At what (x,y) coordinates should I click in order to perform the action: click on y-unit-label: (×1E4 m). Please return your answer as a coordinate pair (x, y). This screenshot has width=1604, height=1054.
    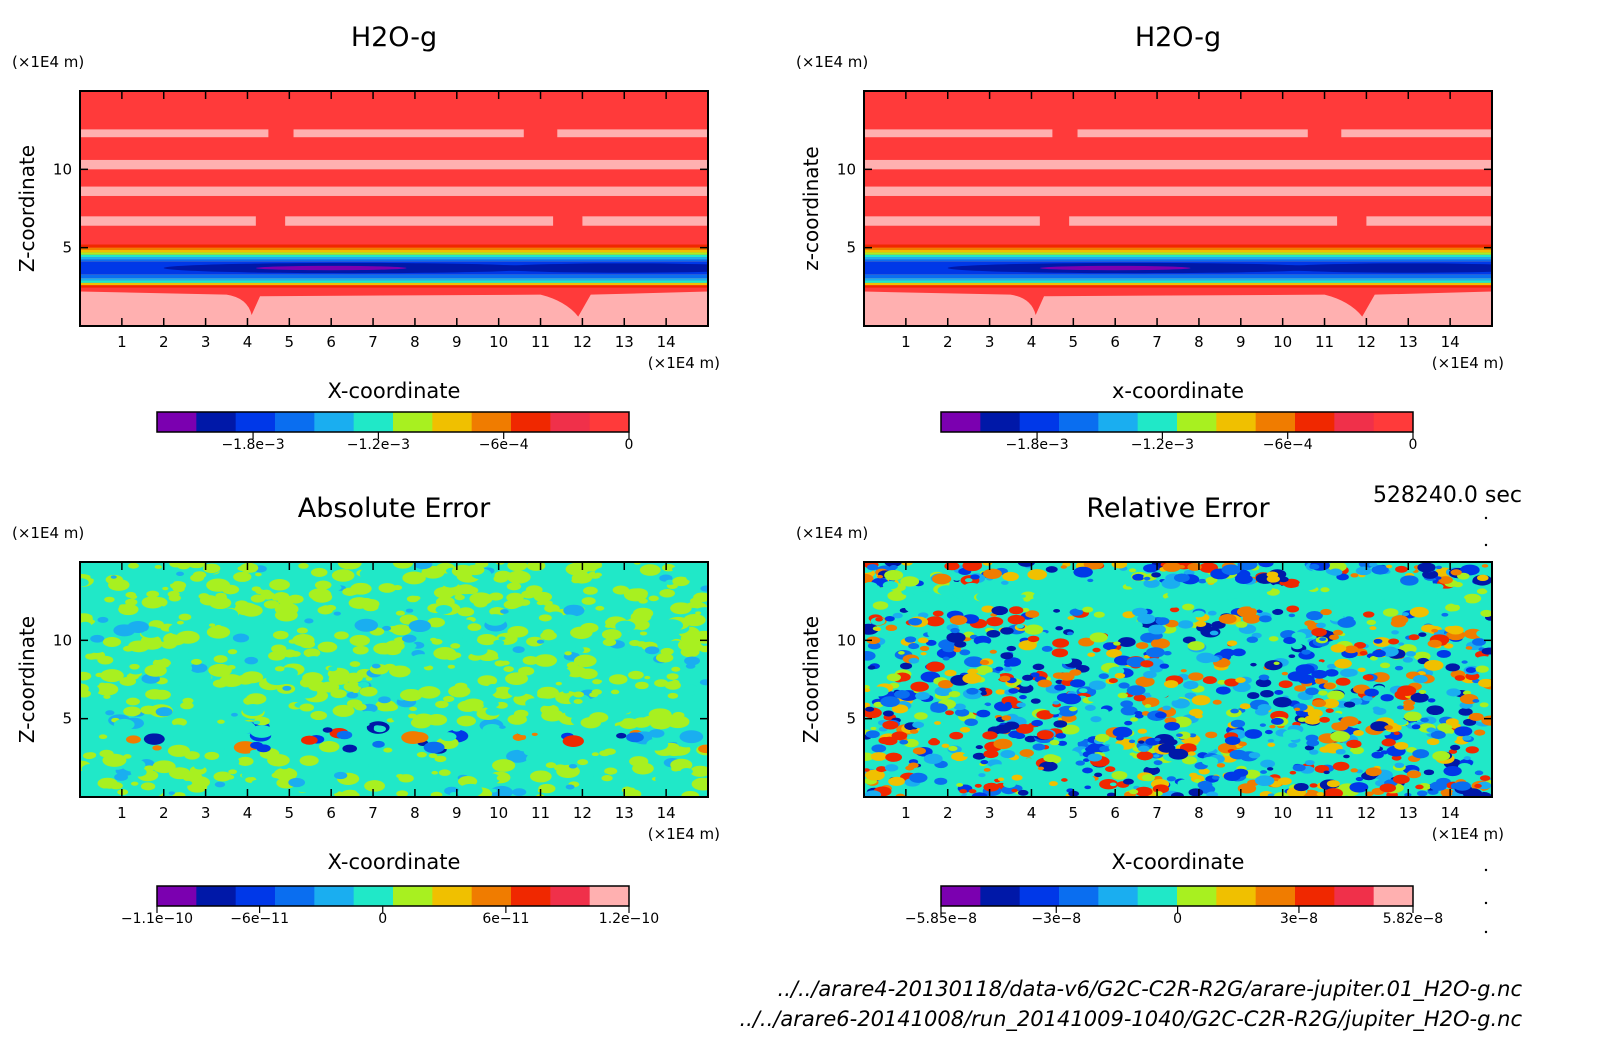
    Looking at the image, I should click on (48, 533).